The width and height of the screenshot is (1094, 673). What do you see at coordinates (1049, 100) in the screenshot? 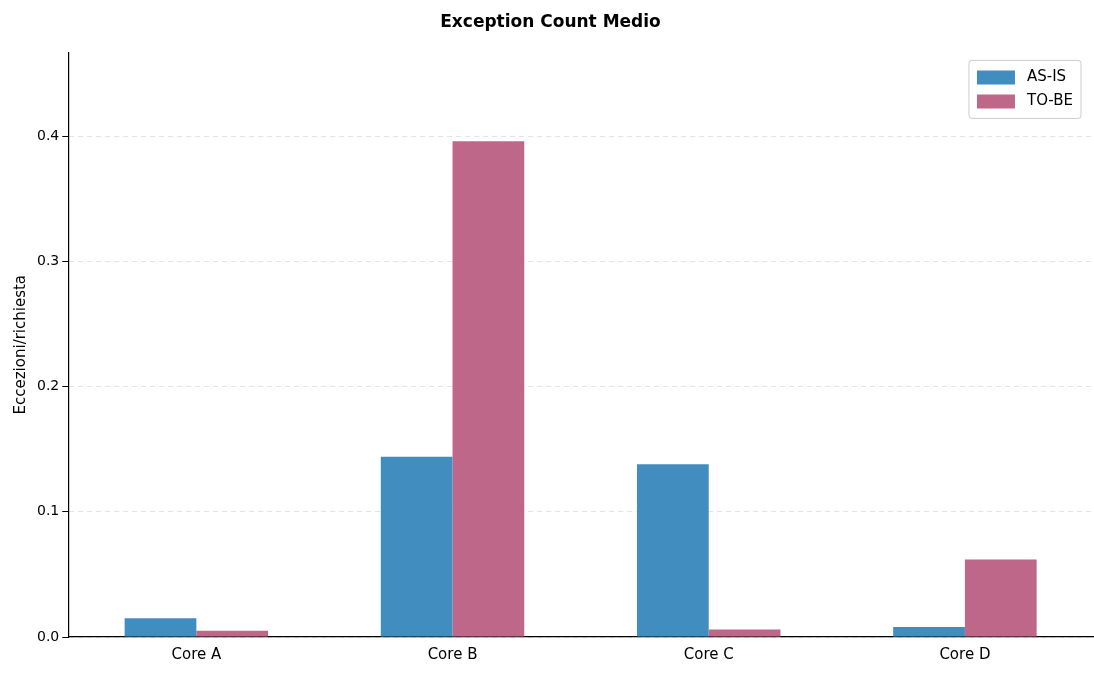
I see `legend-label: TO-BE` at bounding box center [1049, 100].